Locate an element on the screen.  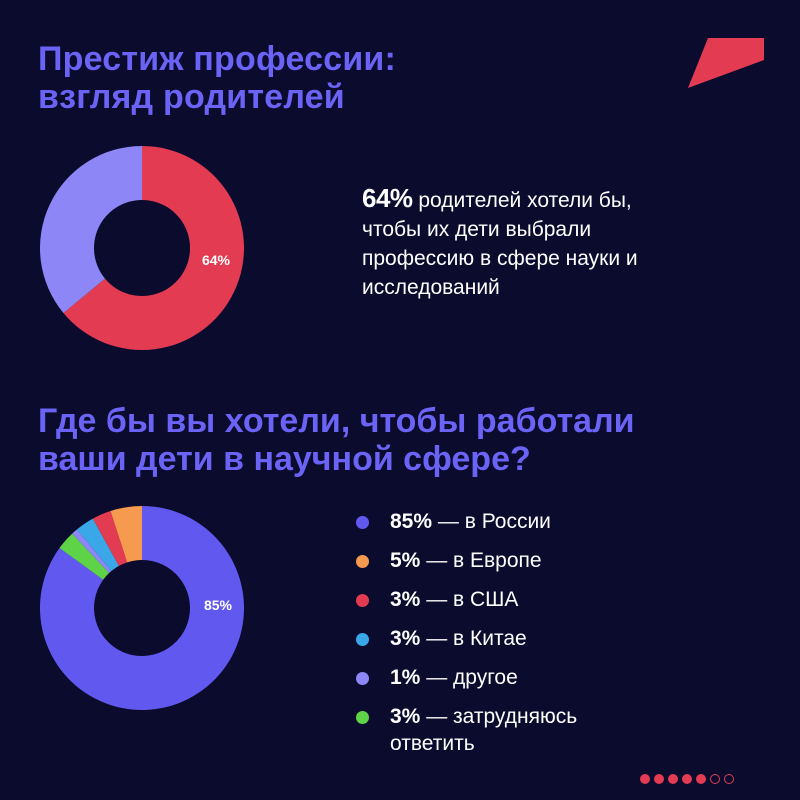
legend-item-usa: 3% — в США is located at coordinates (464, 599).